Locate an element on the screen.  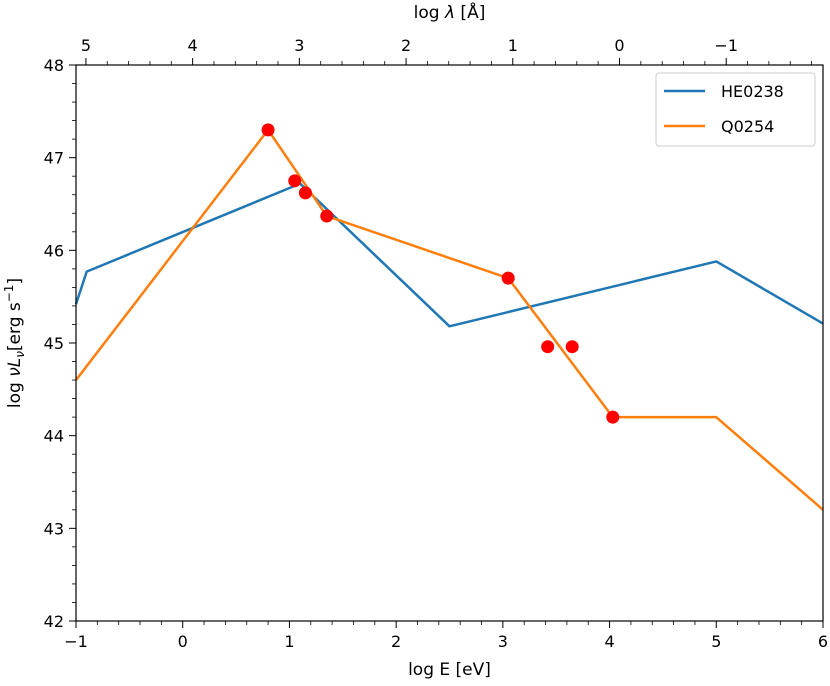
x-tick-label: −1 is located at coordinates (76, 641).